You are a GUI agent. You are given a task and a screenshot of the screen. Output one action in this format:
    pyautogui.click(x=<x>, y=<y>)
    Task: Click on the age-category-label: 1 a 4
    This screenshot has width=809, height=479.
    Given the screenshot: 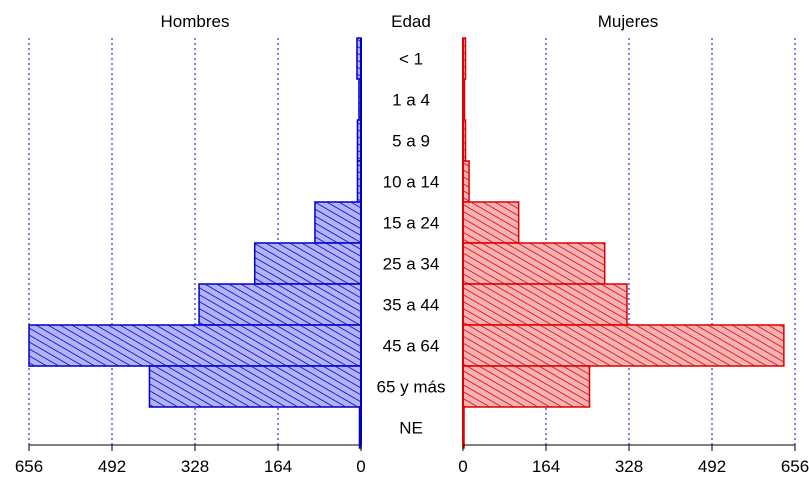 What is the action you would take?
    pyautogui.click(x=411, y=100)
    